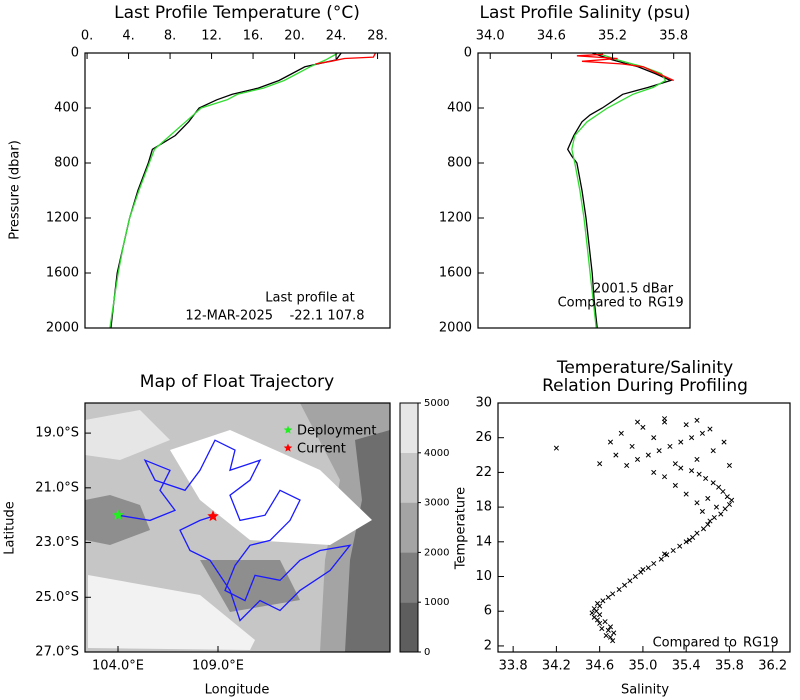  I want to click on colorbar-label: 4000, so click(436, 453).